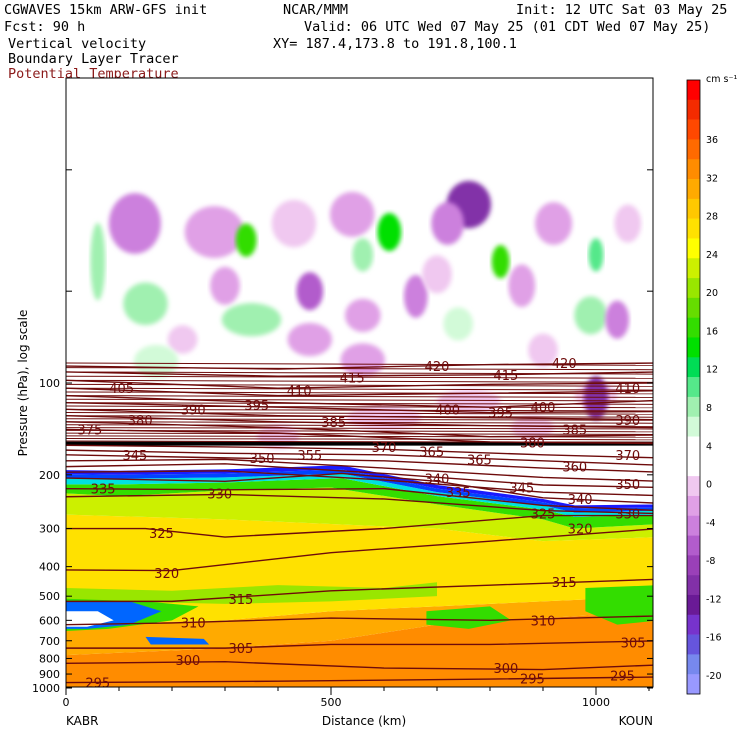  What do you see at coordinates (77, 44) in the screenshot?
I see `field-vertical-velocity: Vertical velocity` at bounding box center [77, 44].